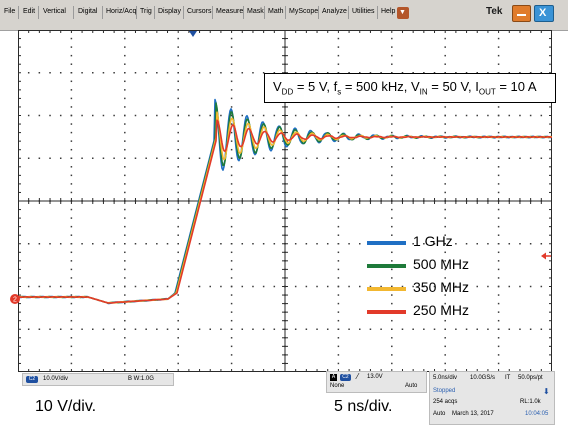 This screenshot has height=430, width=568. Describe the element at coordinates (255, 11) in the screenshot. I see `menu-mask: Mask` at that location.